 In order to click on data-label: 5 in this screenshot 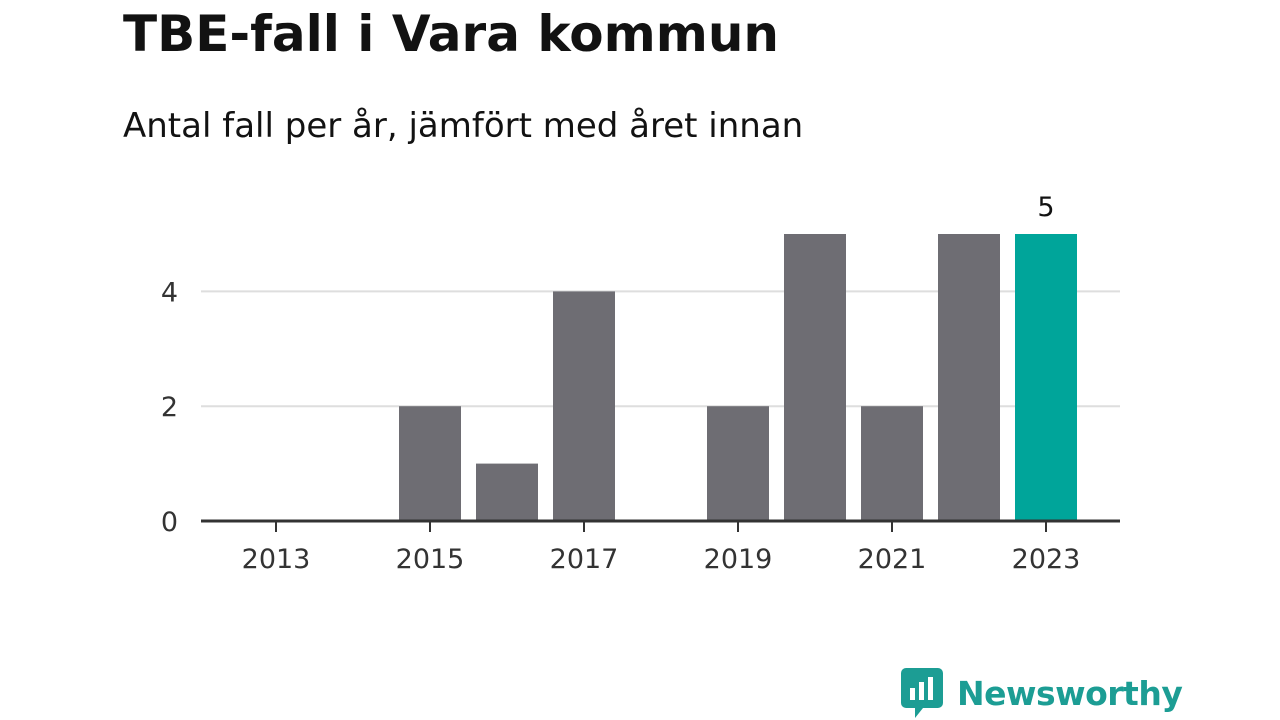, I will do `click(1045, 207)`.